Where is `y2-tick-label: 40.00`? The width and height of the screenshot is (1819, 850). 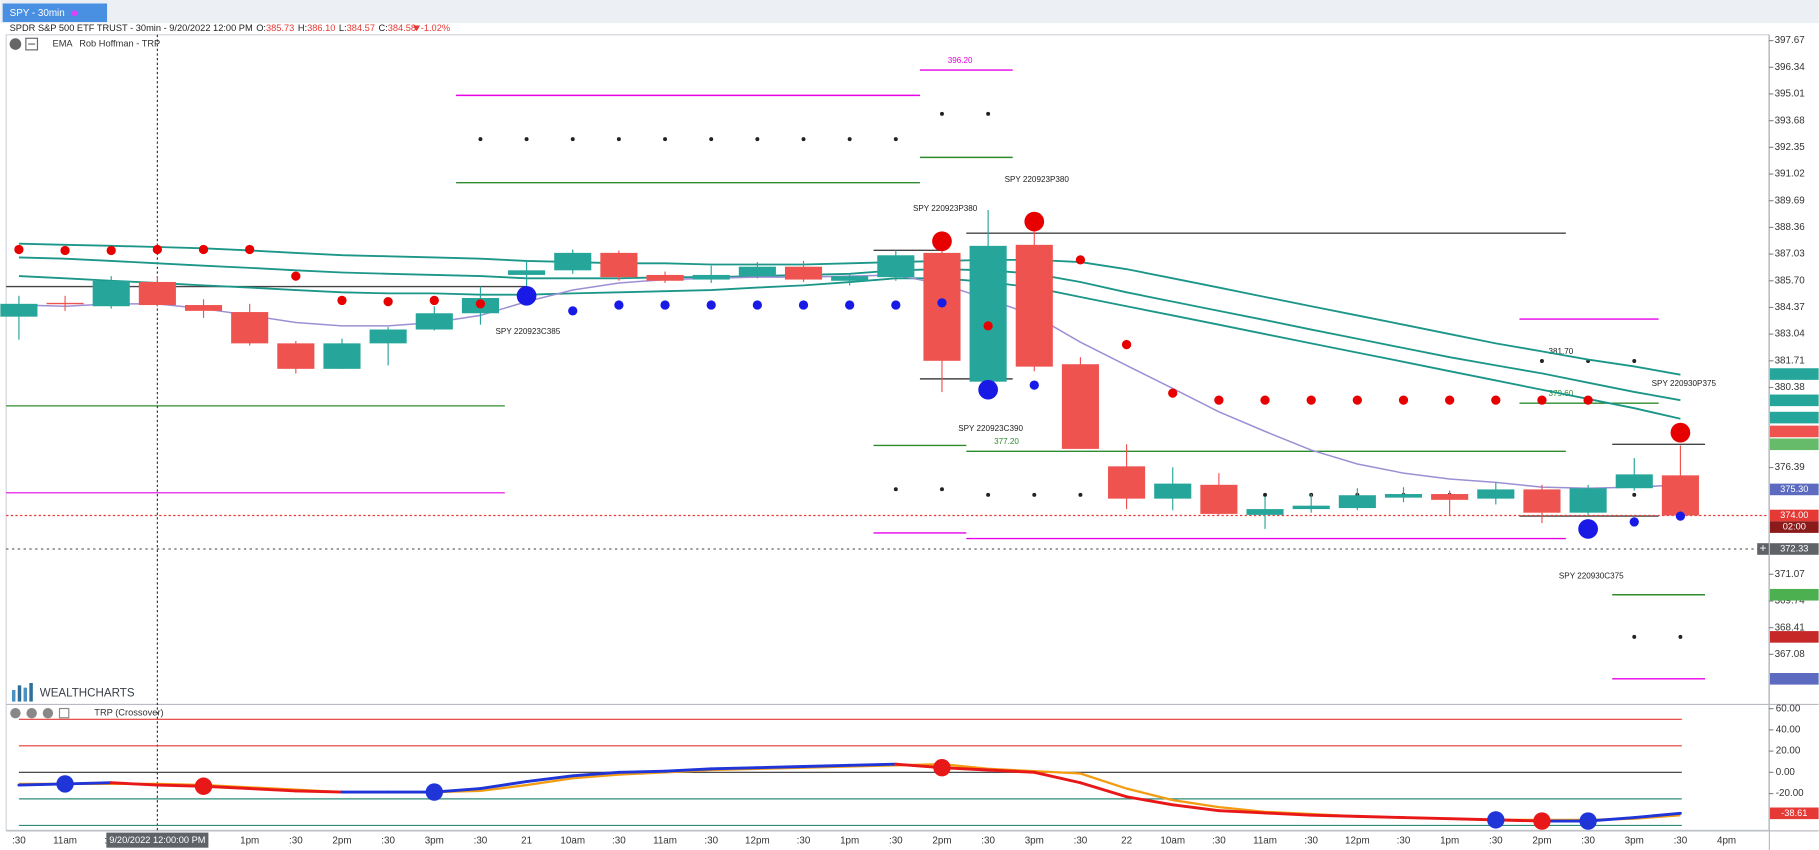 y2-tick-label: 40.00 is located at coordinates (1788, 729).